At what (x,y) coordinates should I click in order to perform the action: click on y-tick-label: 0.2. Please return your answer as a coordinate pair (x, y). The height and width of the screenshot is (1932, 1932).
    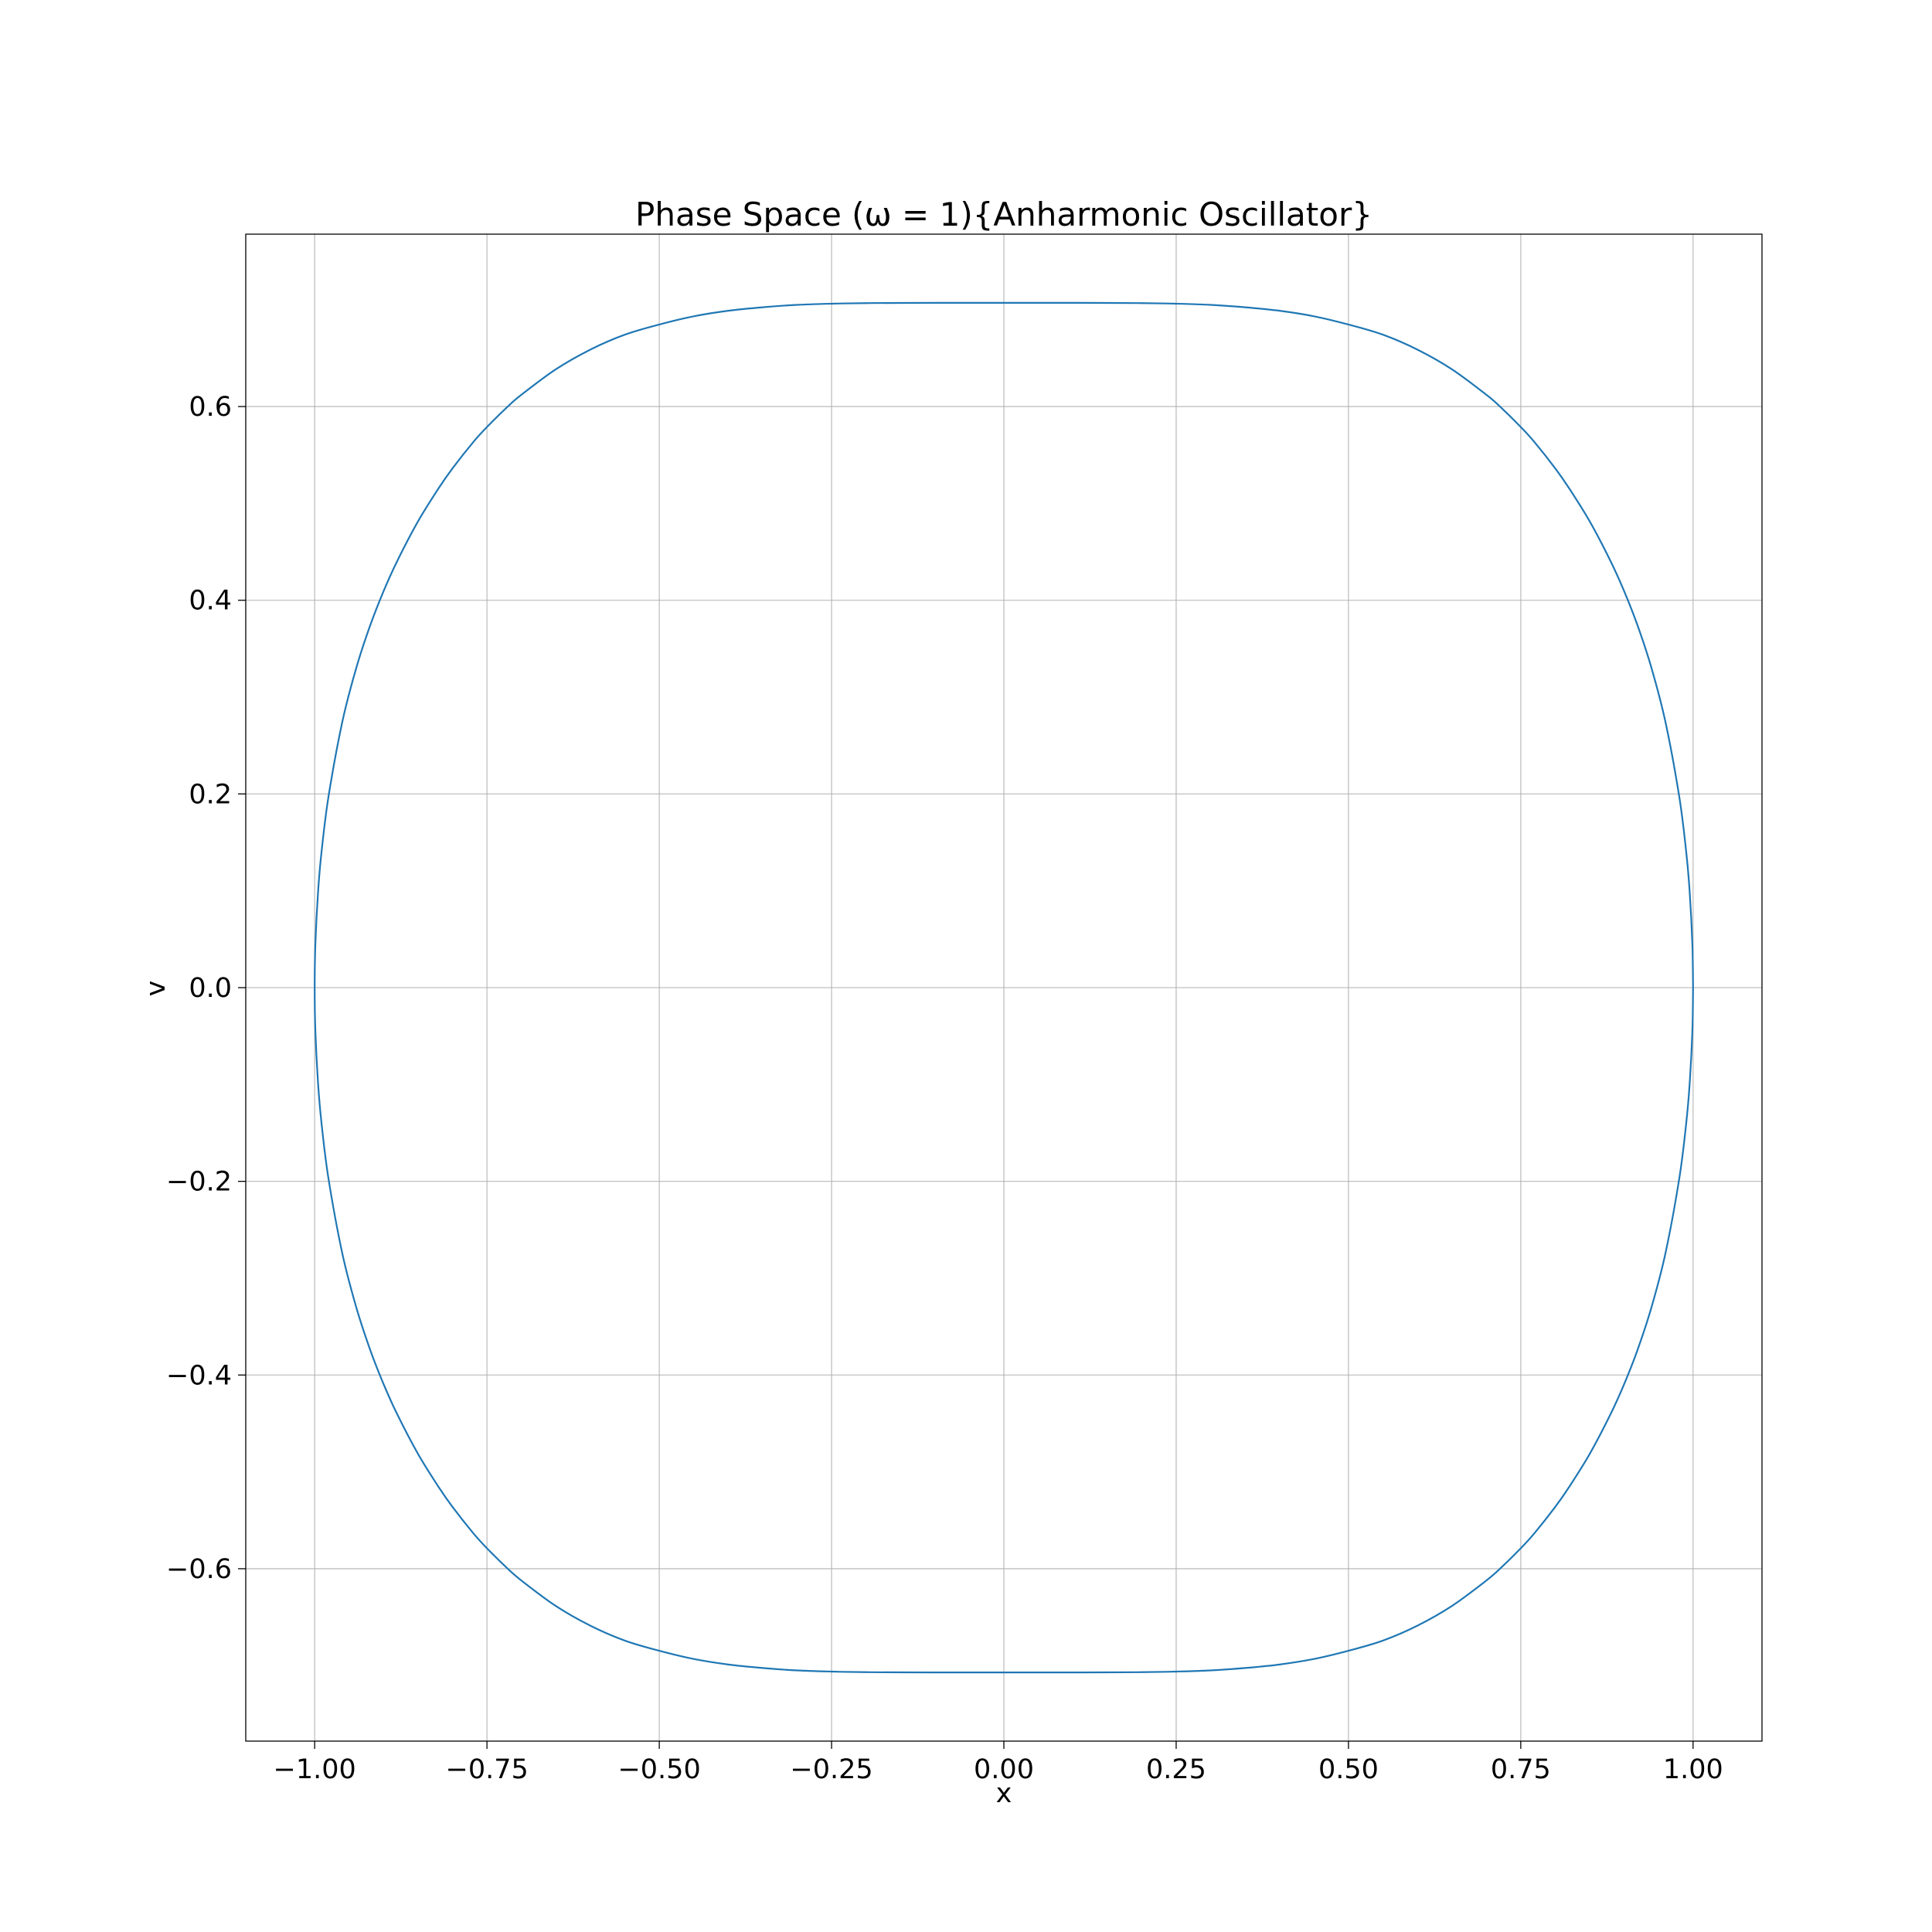
    Looking at the image, I should click on (211, 794).